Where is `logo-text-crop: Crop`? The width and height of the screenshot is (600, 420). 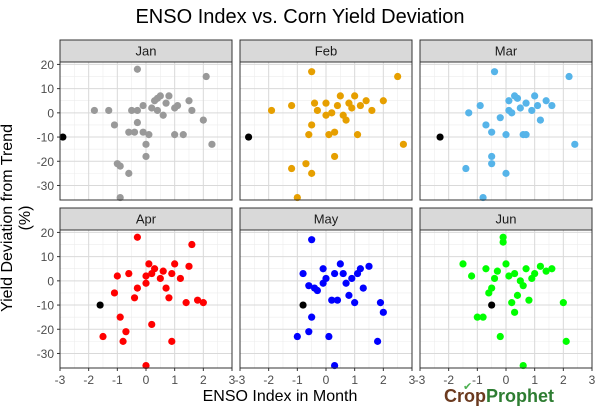
logo-text-crop: Crop is located at coordinates (465, 396).